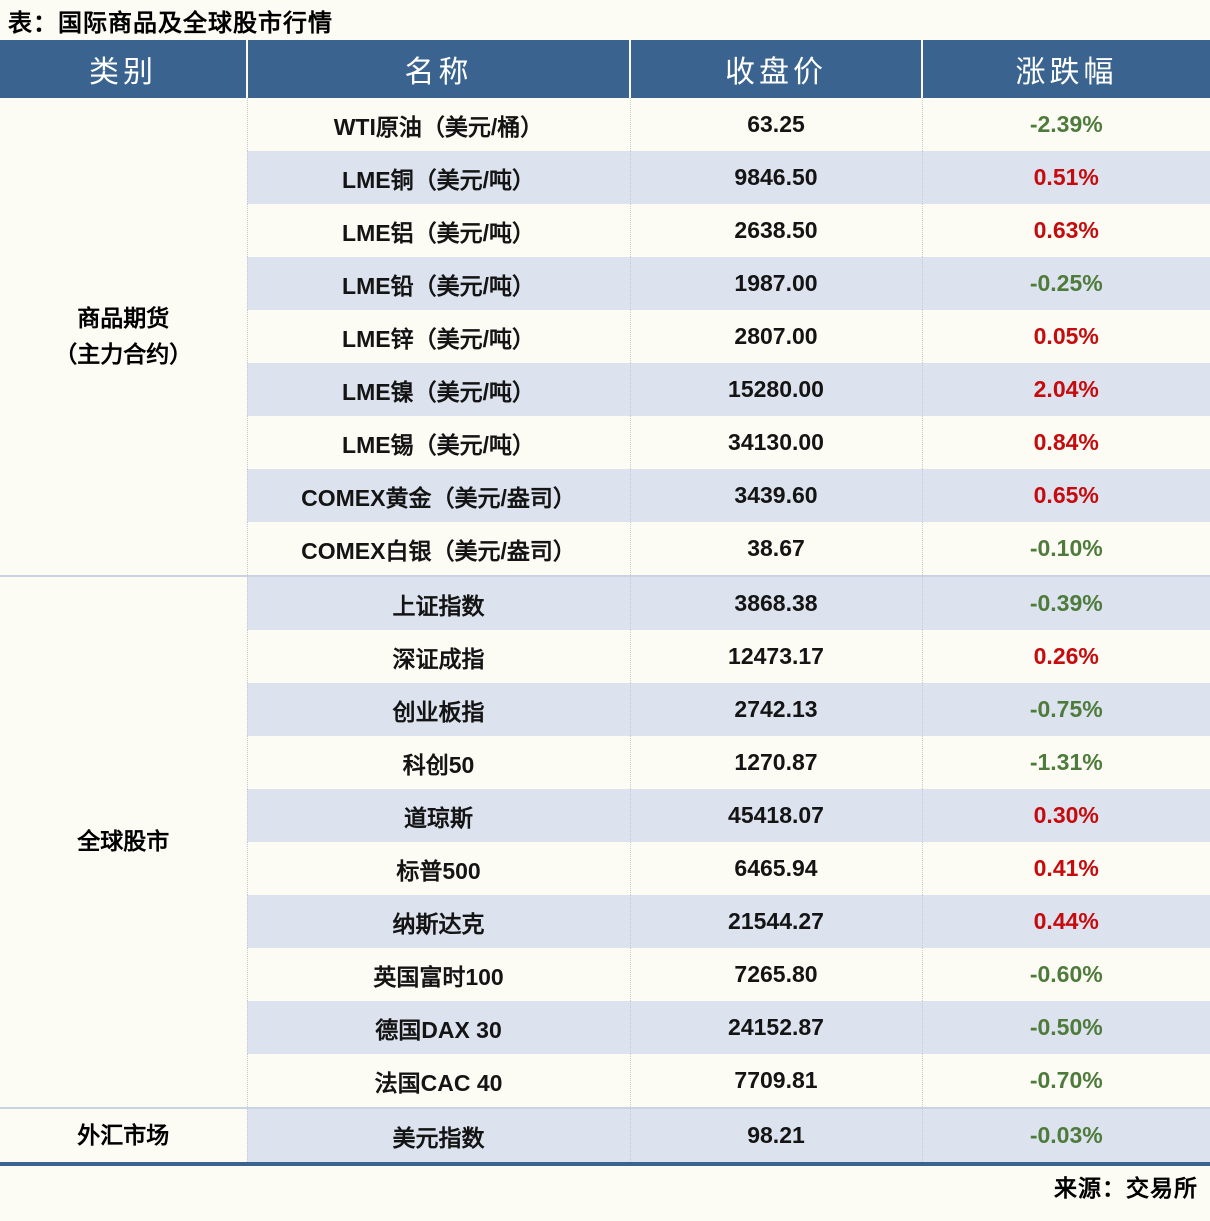 Image resolution: width=1210 pixels, height=1221 pixels. Describe the element at coordinates (605, 1185) in the screenshot. I see `footer-bar: 来源：交易所` at that location.